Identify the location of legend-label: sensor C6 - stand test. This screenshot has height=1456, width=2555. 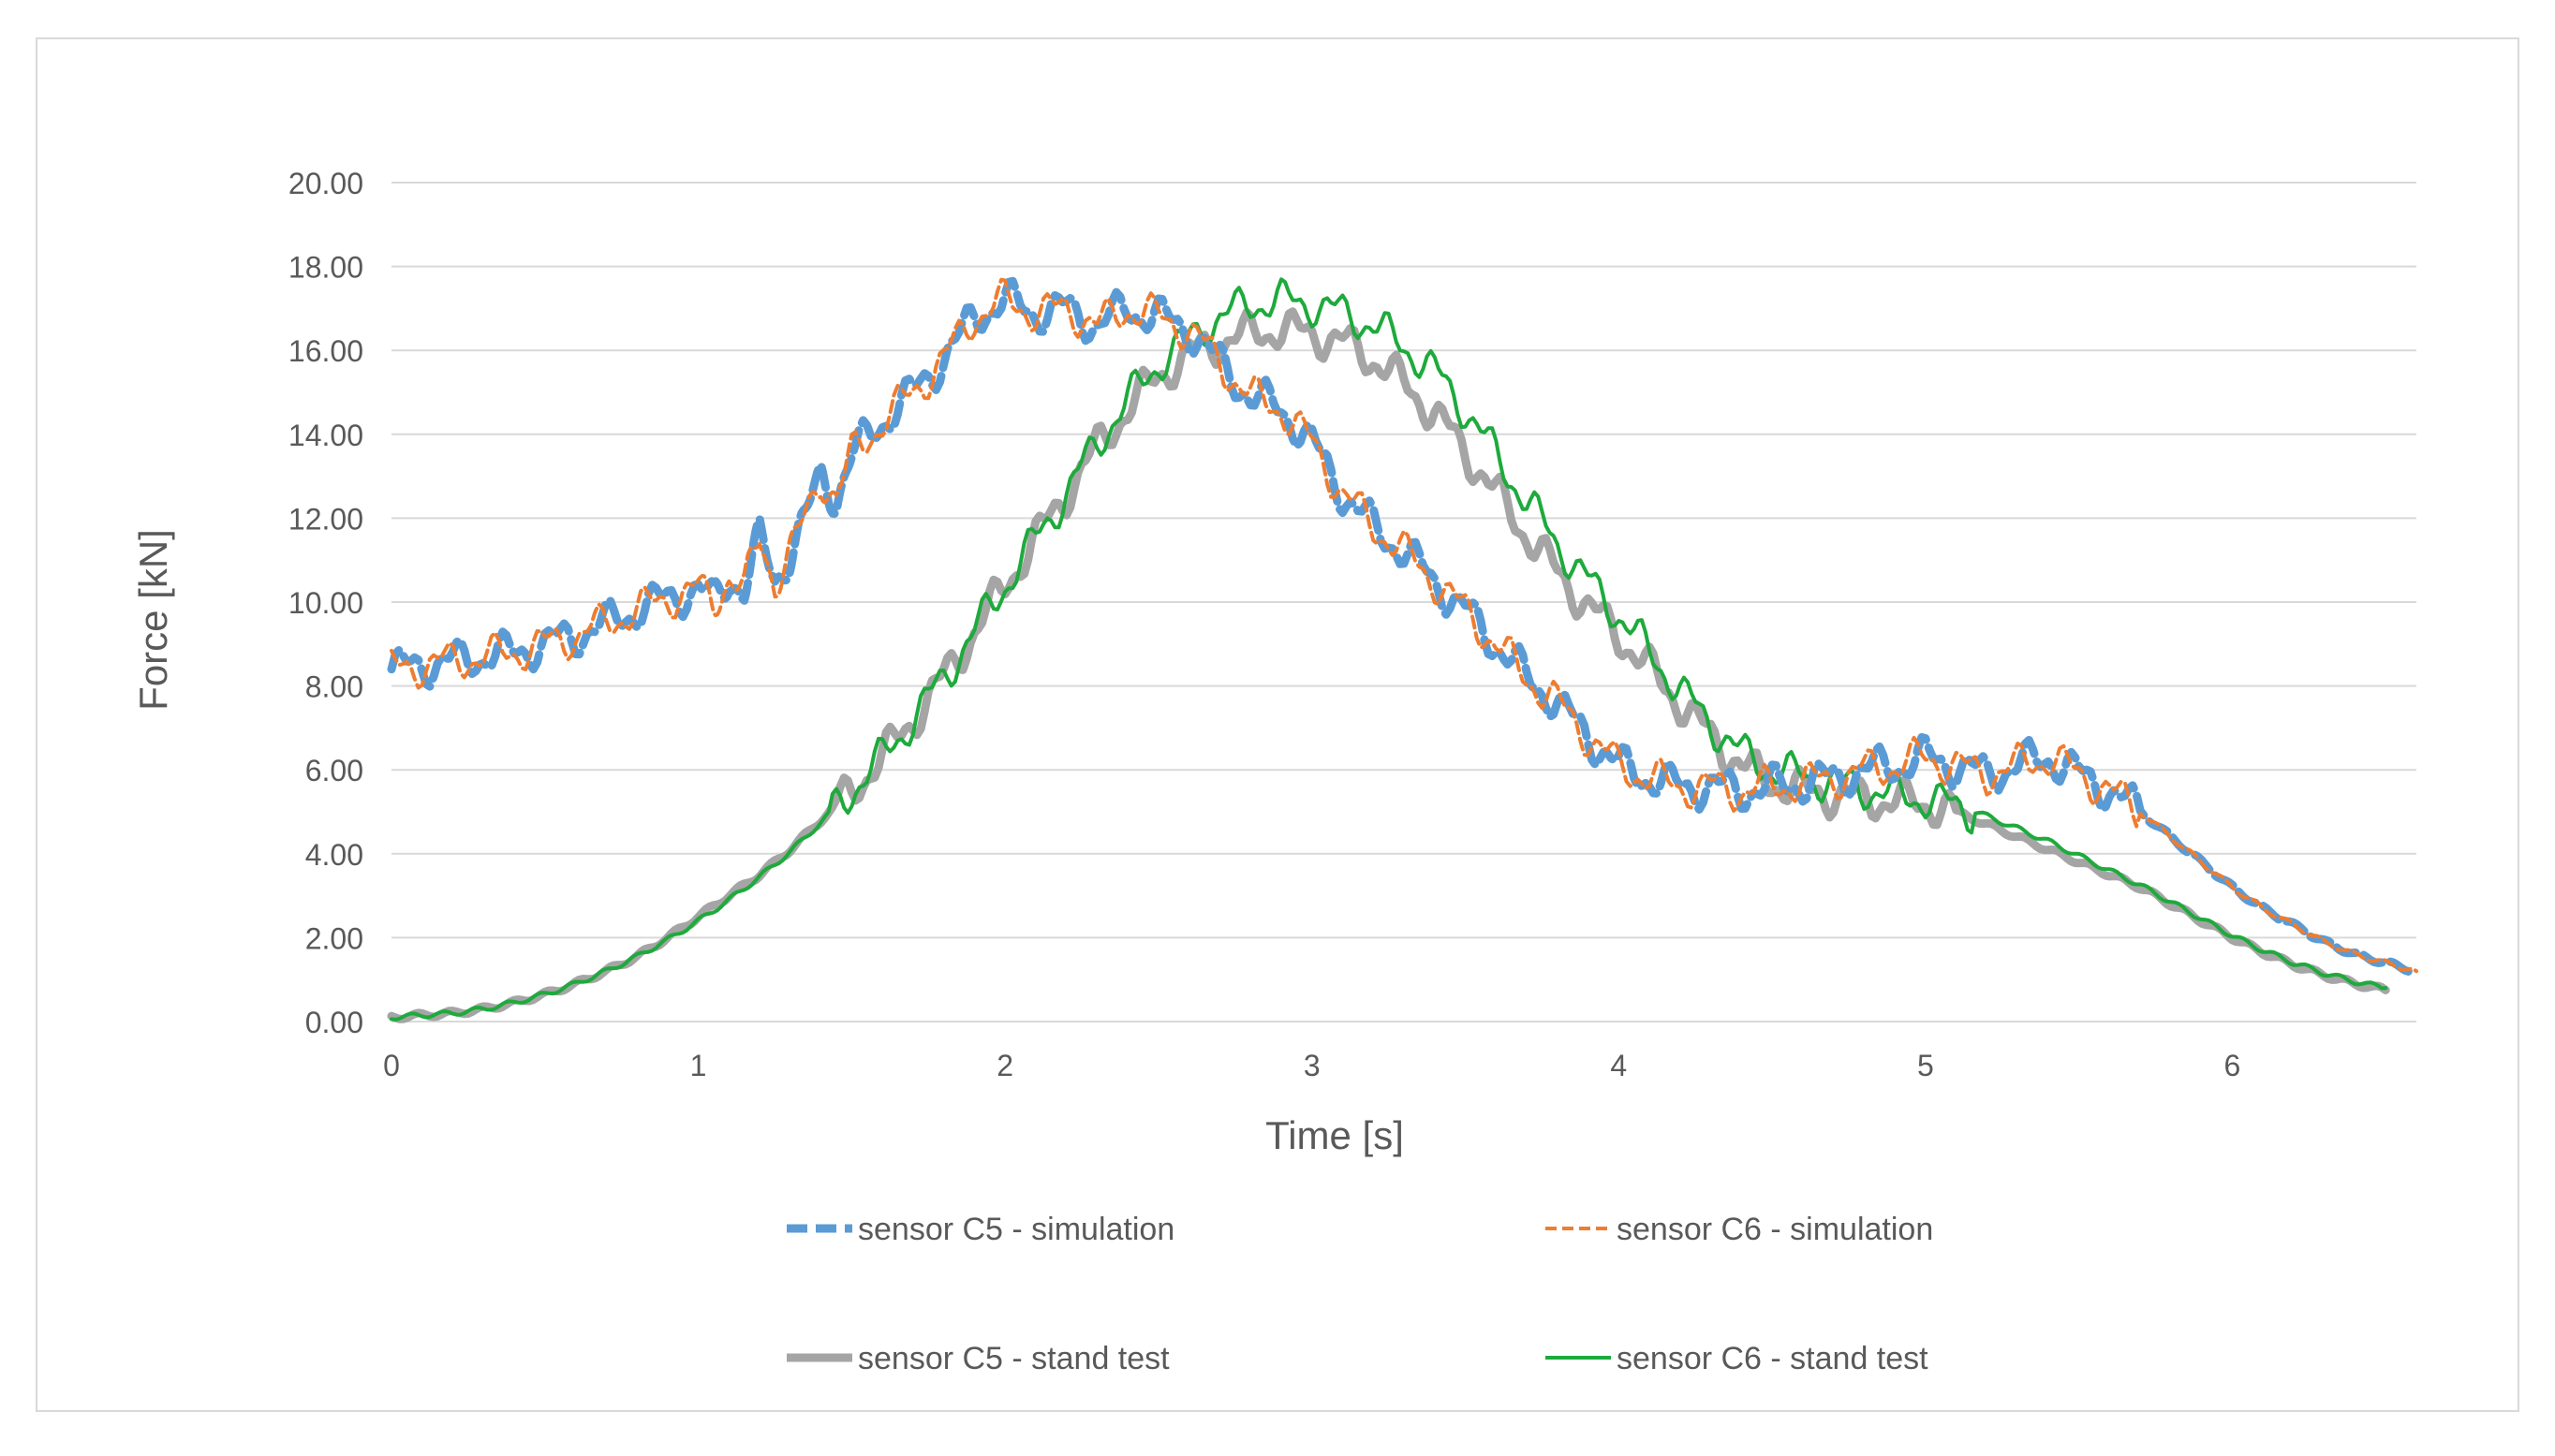
(1772, 1359).